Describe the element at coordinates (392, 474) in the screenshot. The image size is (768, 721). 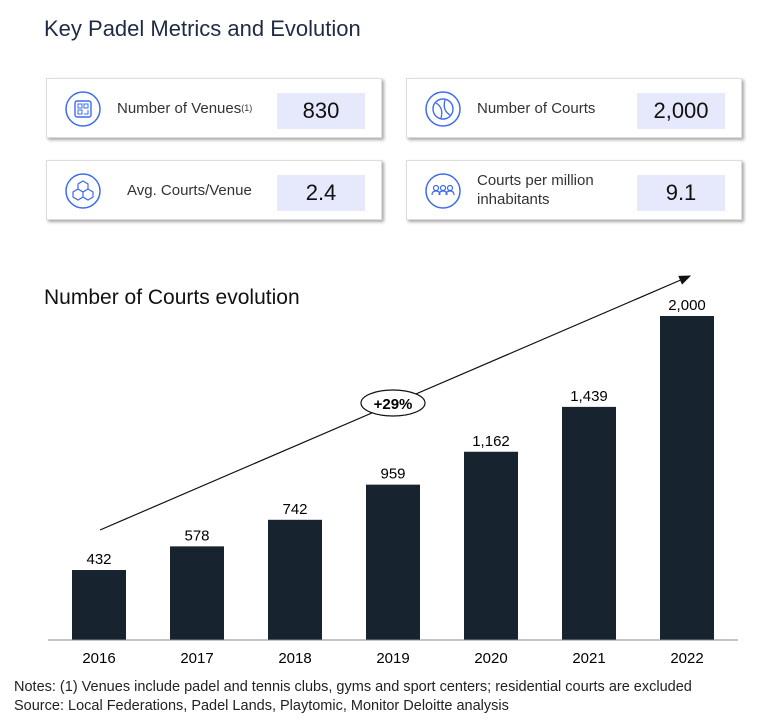
I see `data-label: 959` at that location.